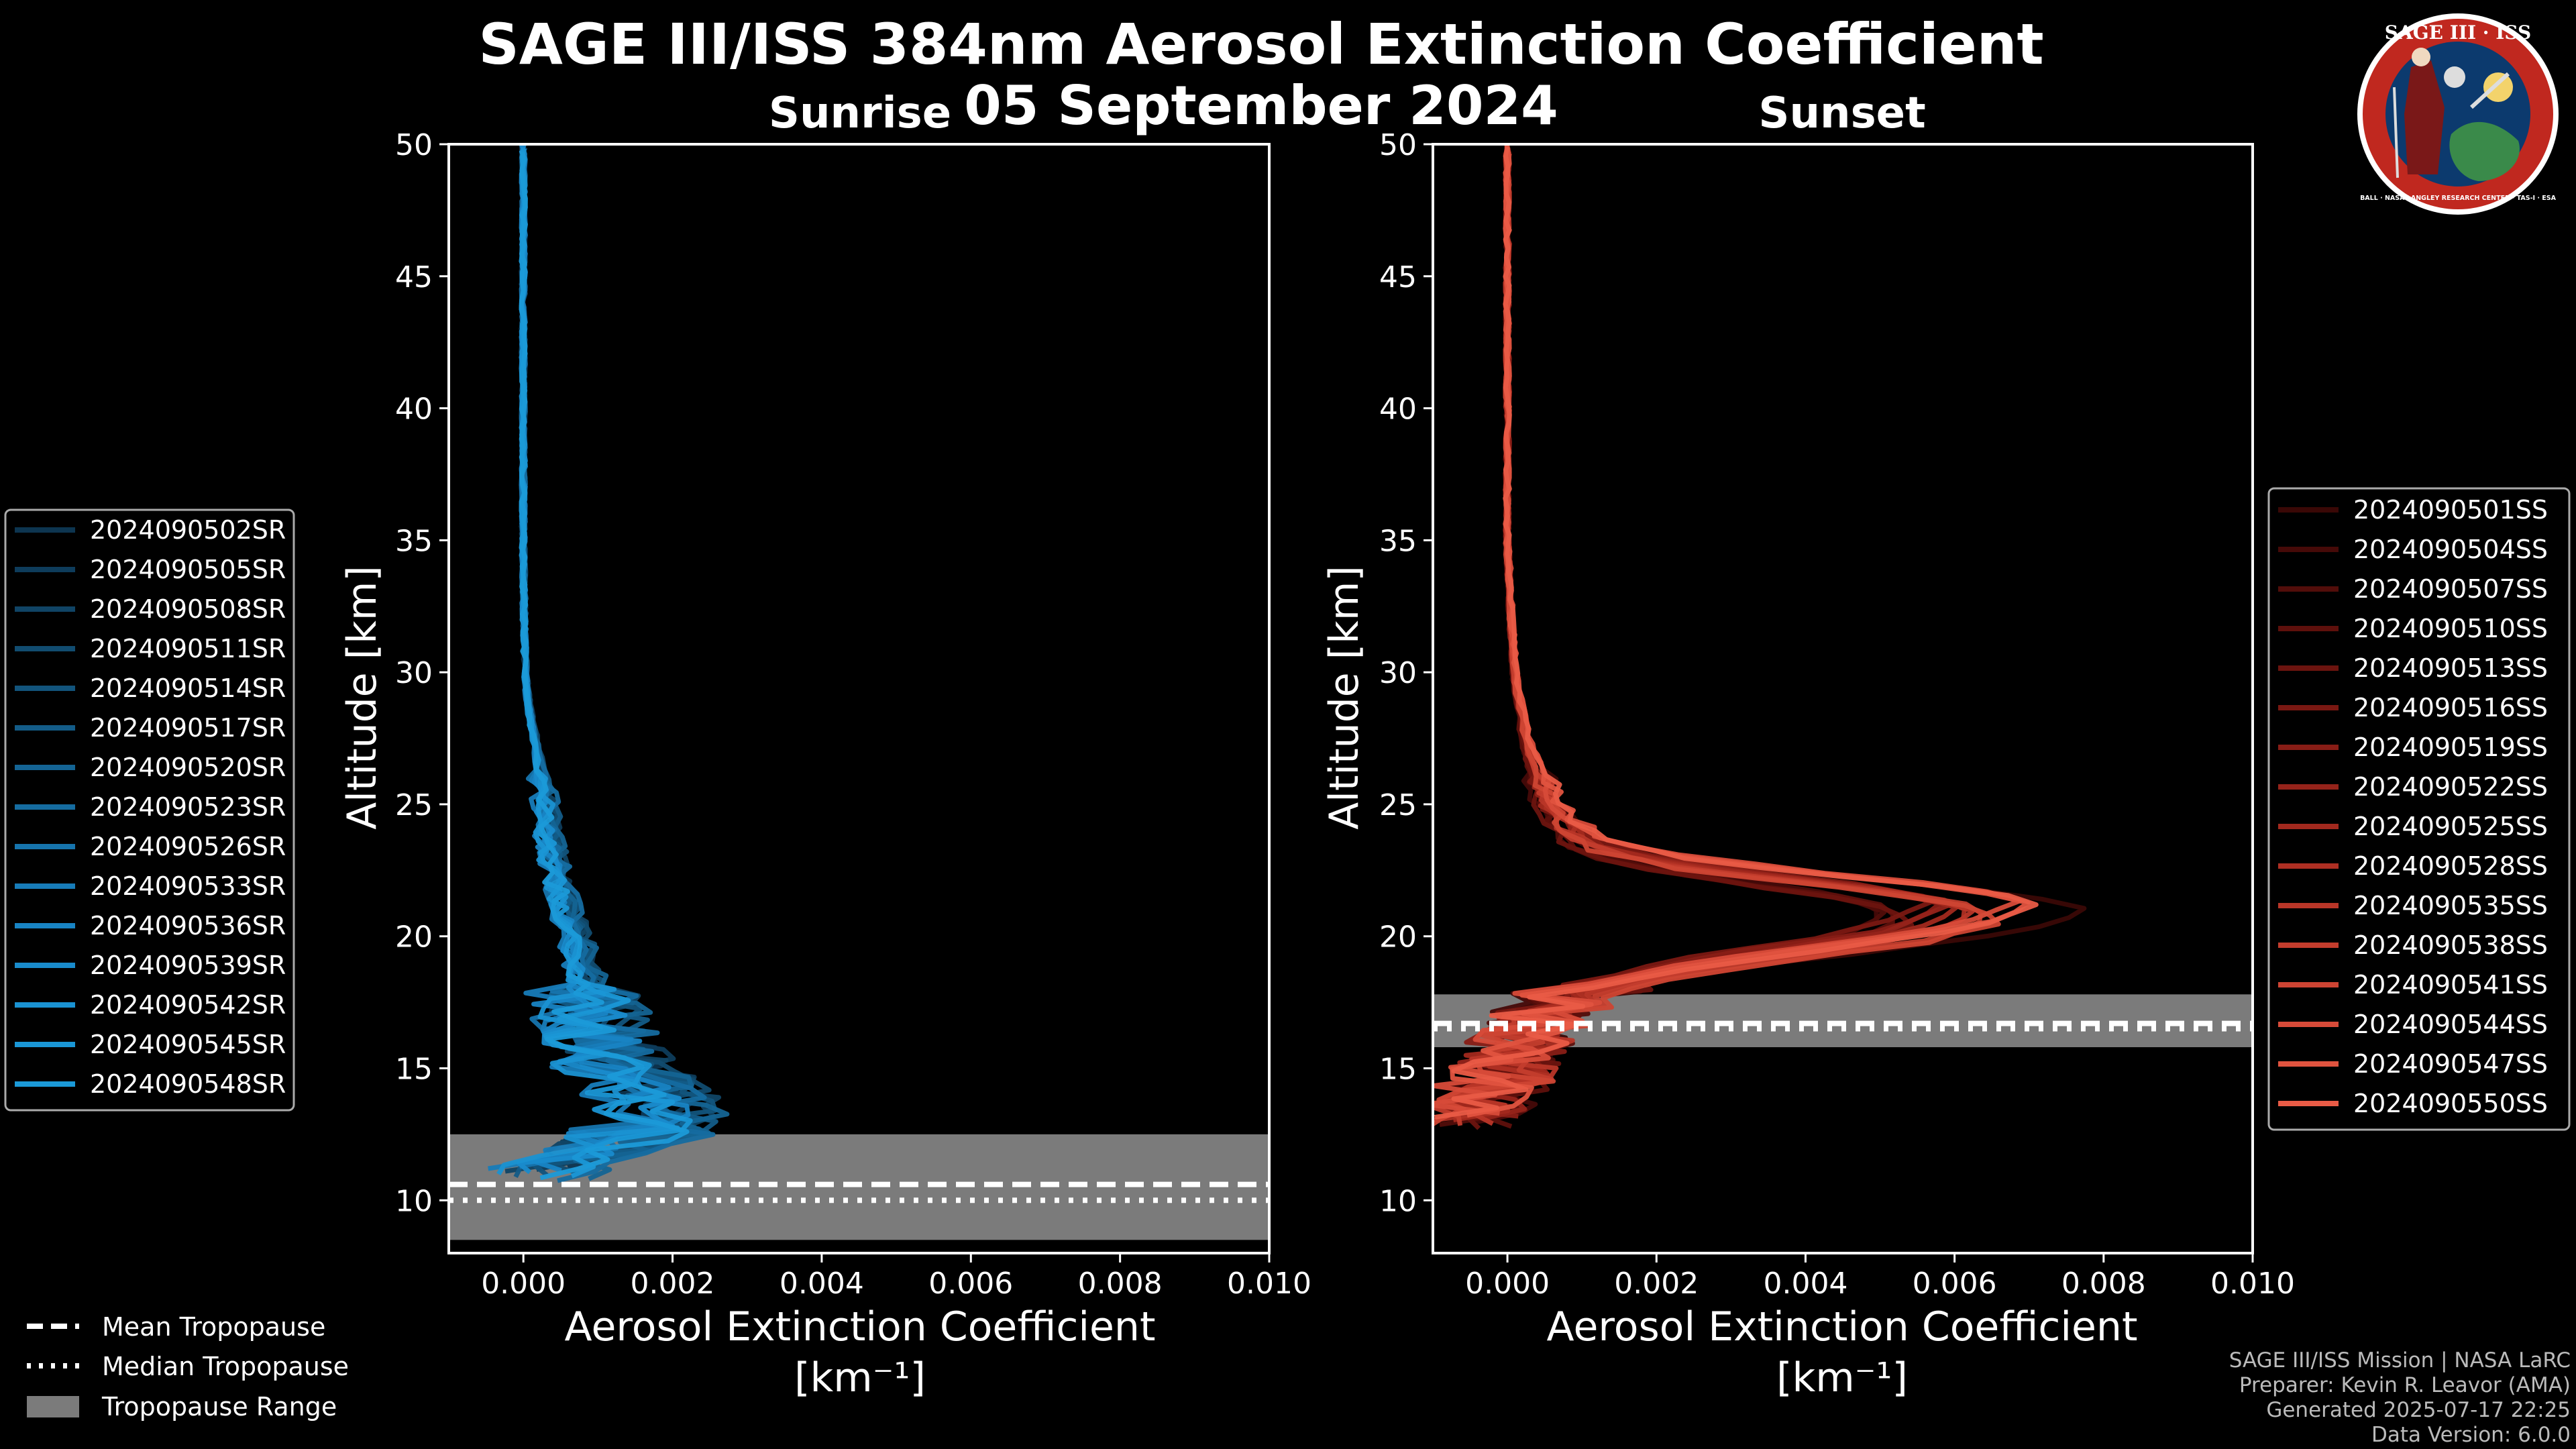  I want to click on legend-label-2024090541SS: 2024090541SS, so click(2450, 985).